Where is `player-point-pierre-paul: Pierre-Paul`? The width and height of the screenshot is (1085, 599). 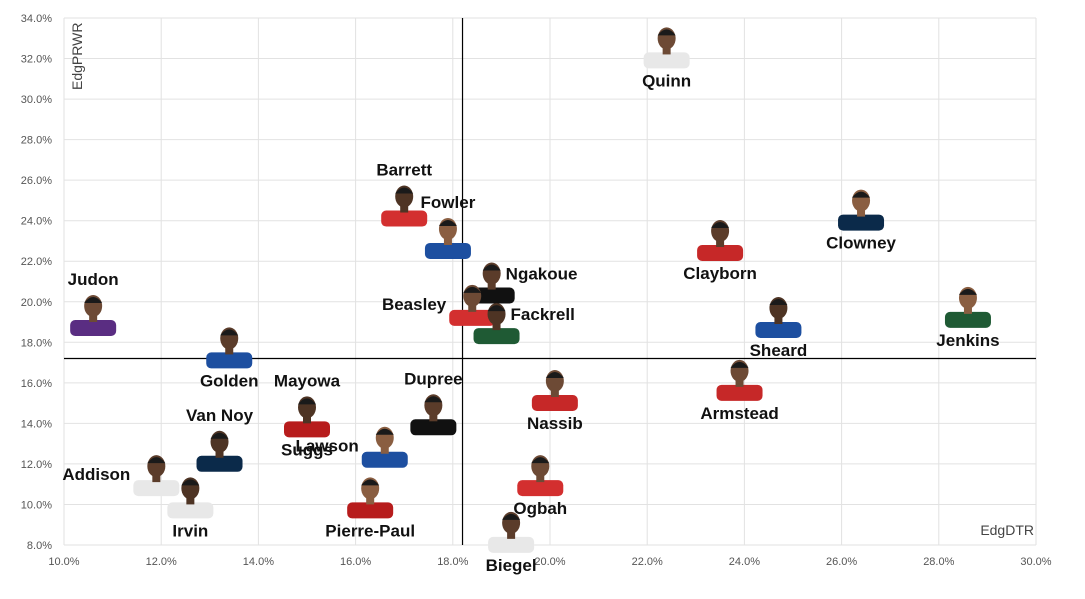 player-point-pierre-paul: Pierre-Paul is located at coordinates (370, 508).